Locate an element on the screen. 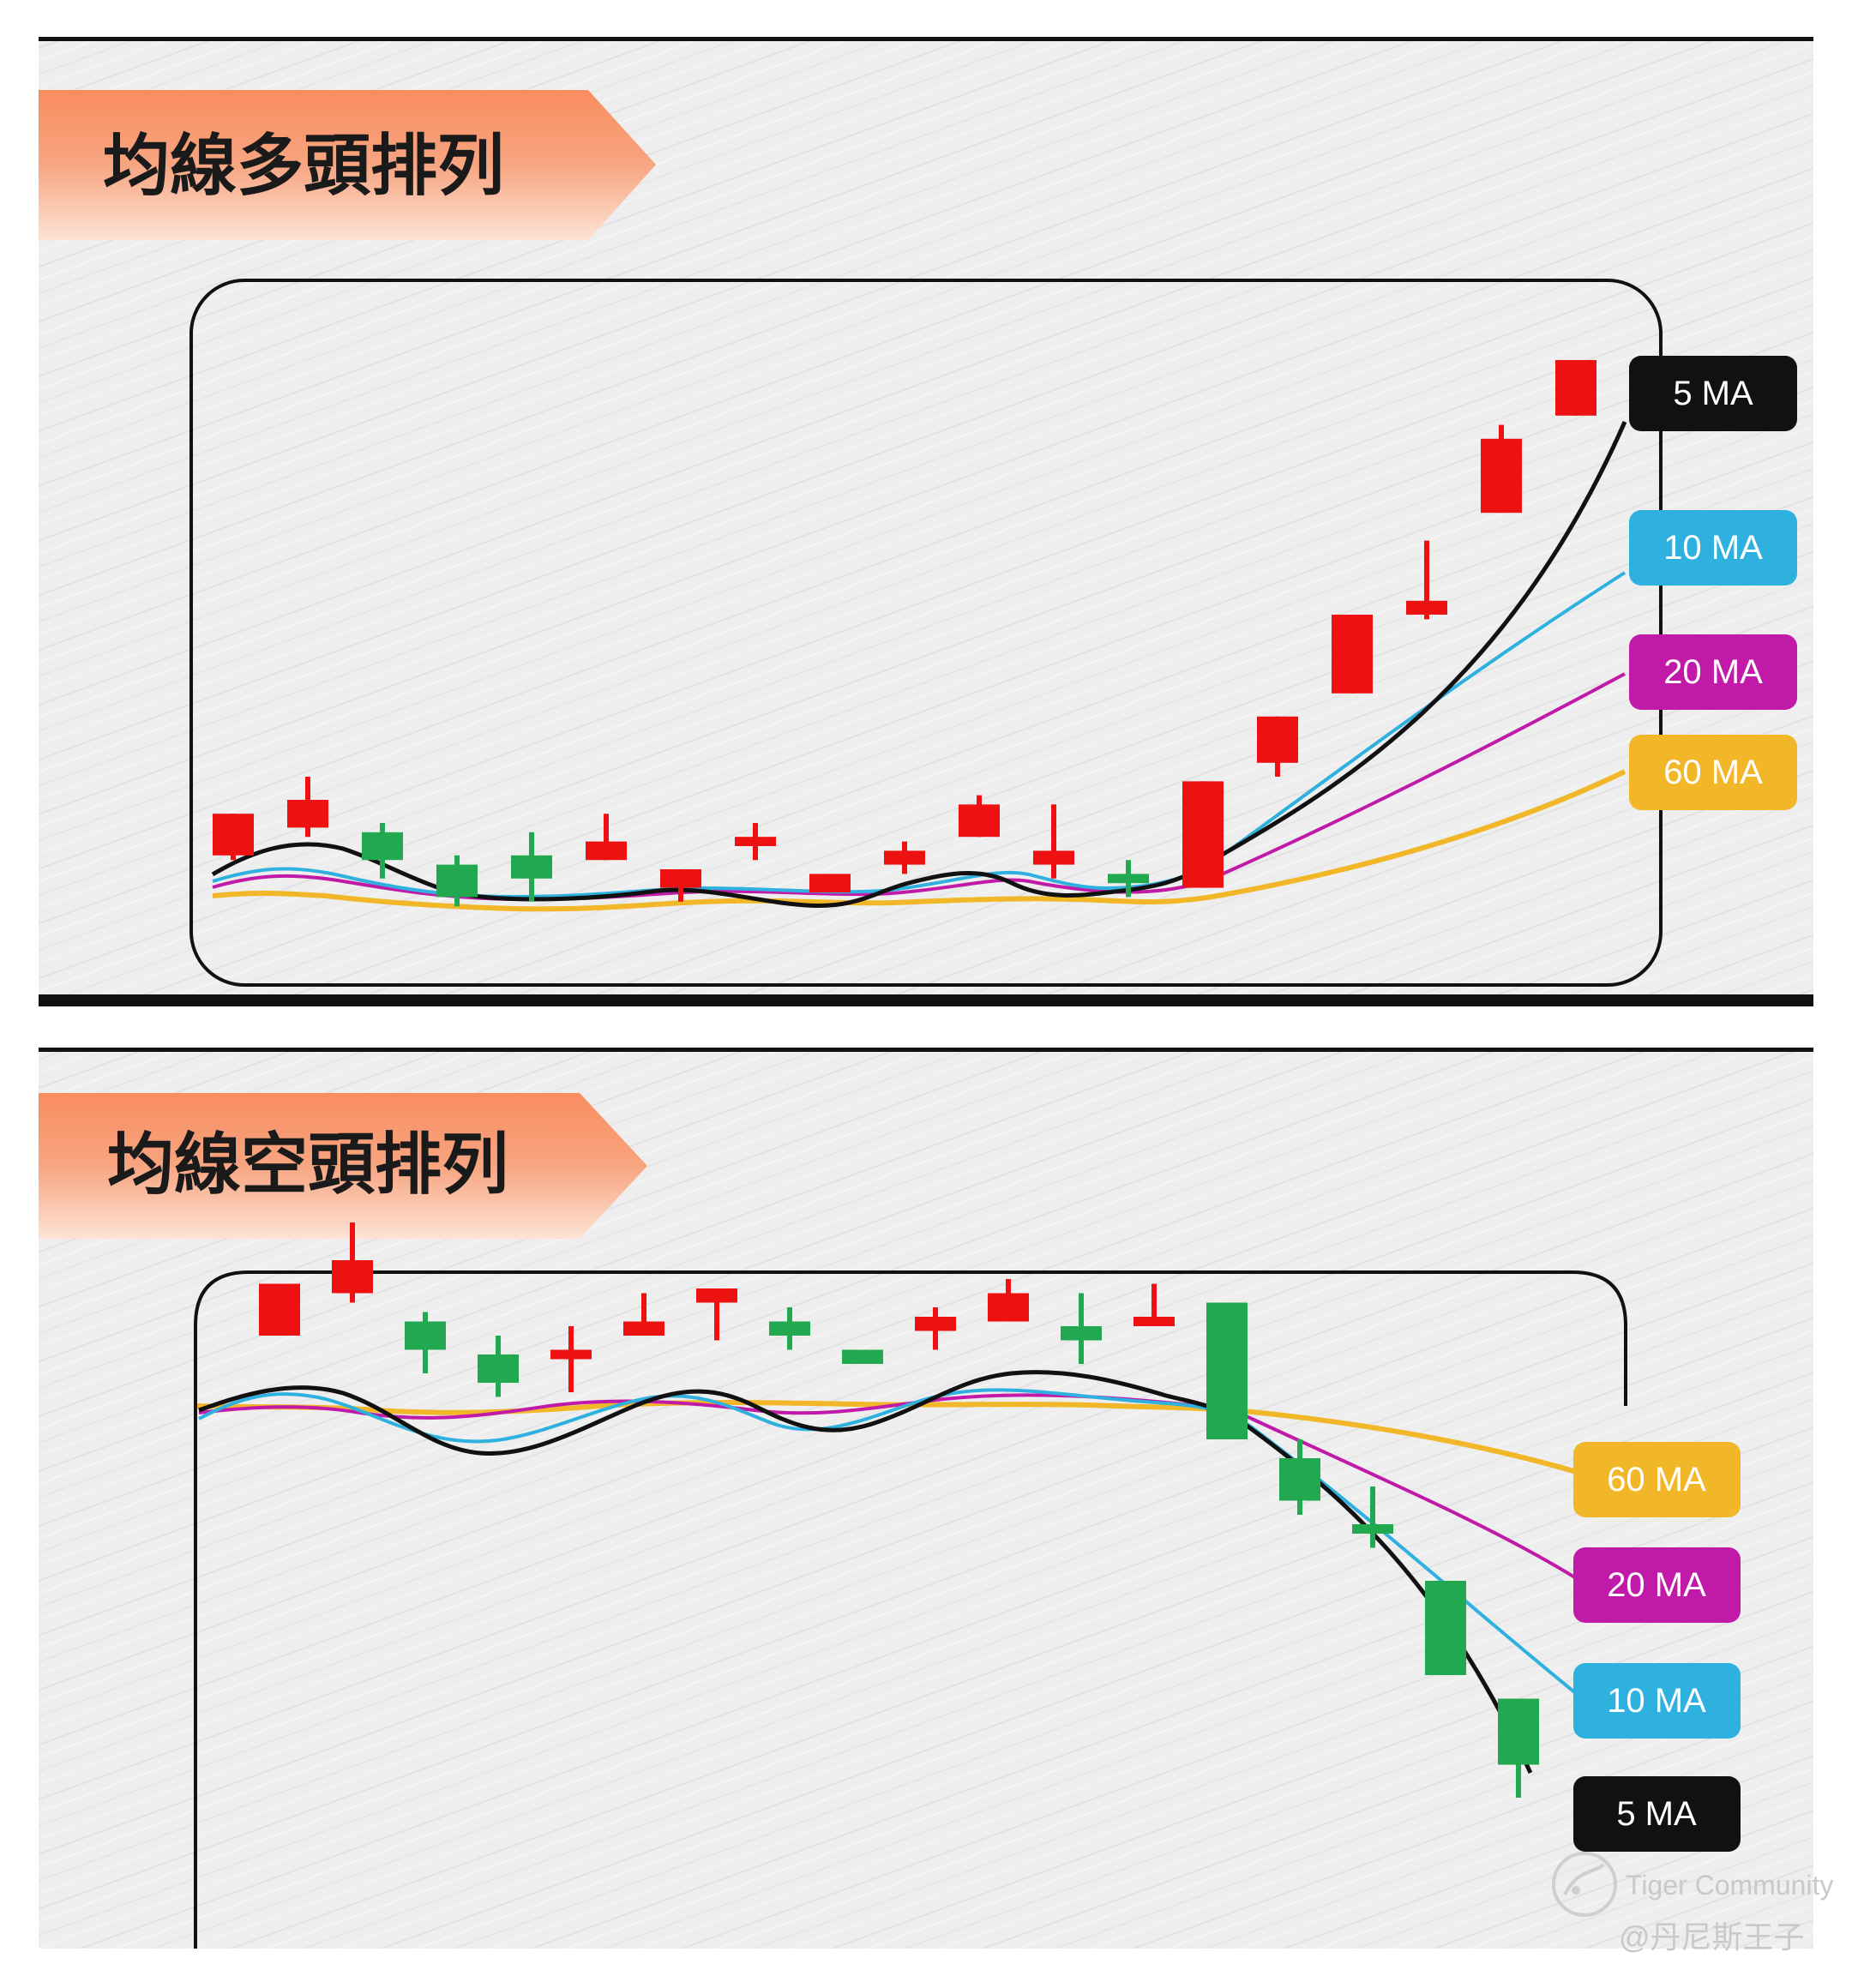 This screenshot has width=1852, height=1988. watermark-brand: Tiger Community is located at coordinates (1729, 1885).